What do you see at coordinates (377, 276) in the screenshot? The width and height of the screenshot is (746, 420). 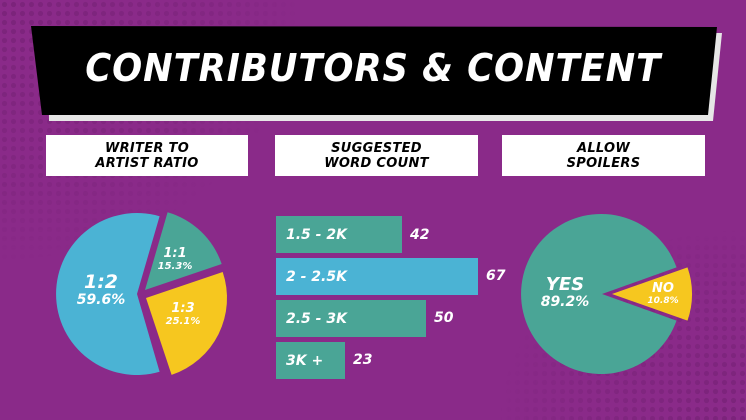 I see `bar-2-2-5k: 2 - 2.5K` at bounding box center [377, 276].